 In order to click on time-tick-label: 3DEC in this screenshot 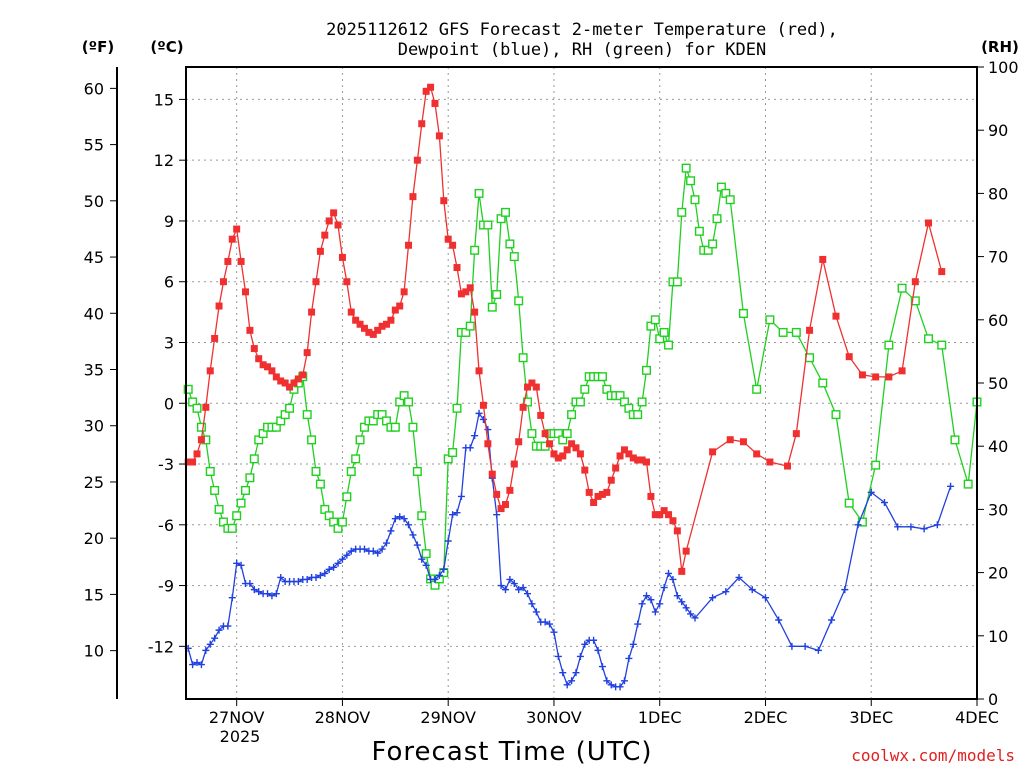, I will do `click(871, 717)`.